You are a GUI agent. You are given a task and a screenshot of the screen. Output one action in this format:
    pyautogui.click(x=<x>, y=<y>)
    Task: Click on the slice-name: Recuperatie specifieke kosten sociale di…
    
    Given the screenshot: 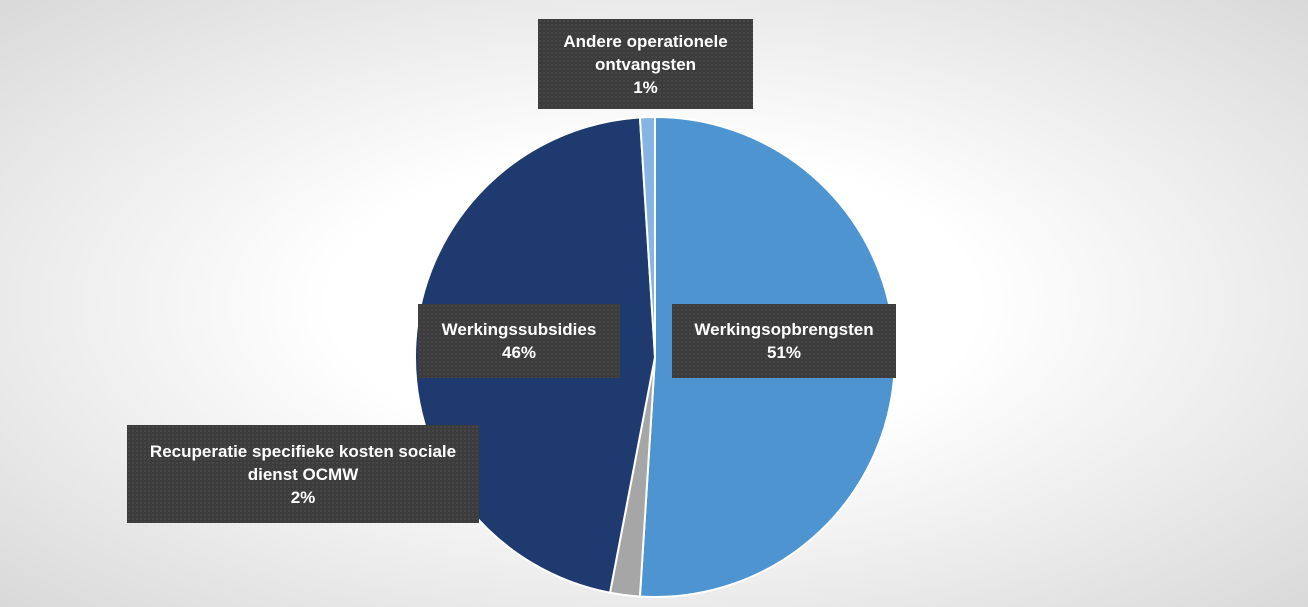 What is the action you would take?
    pyautogui.click(x=303, y=462)
    